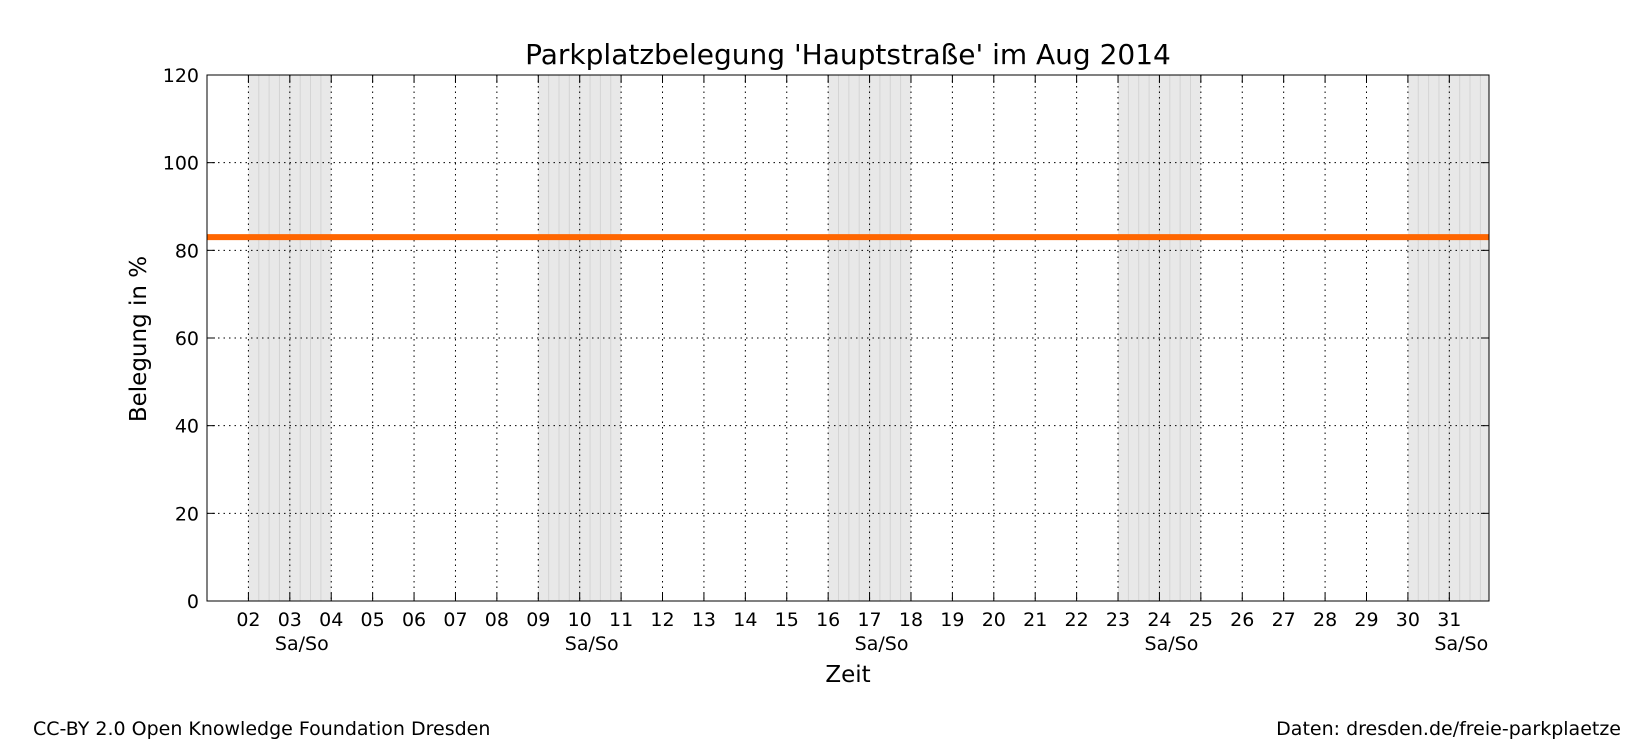  Describe the element at coordinates (580, 620) in the screenshot. I see `x-tick-label: 10` at that location.